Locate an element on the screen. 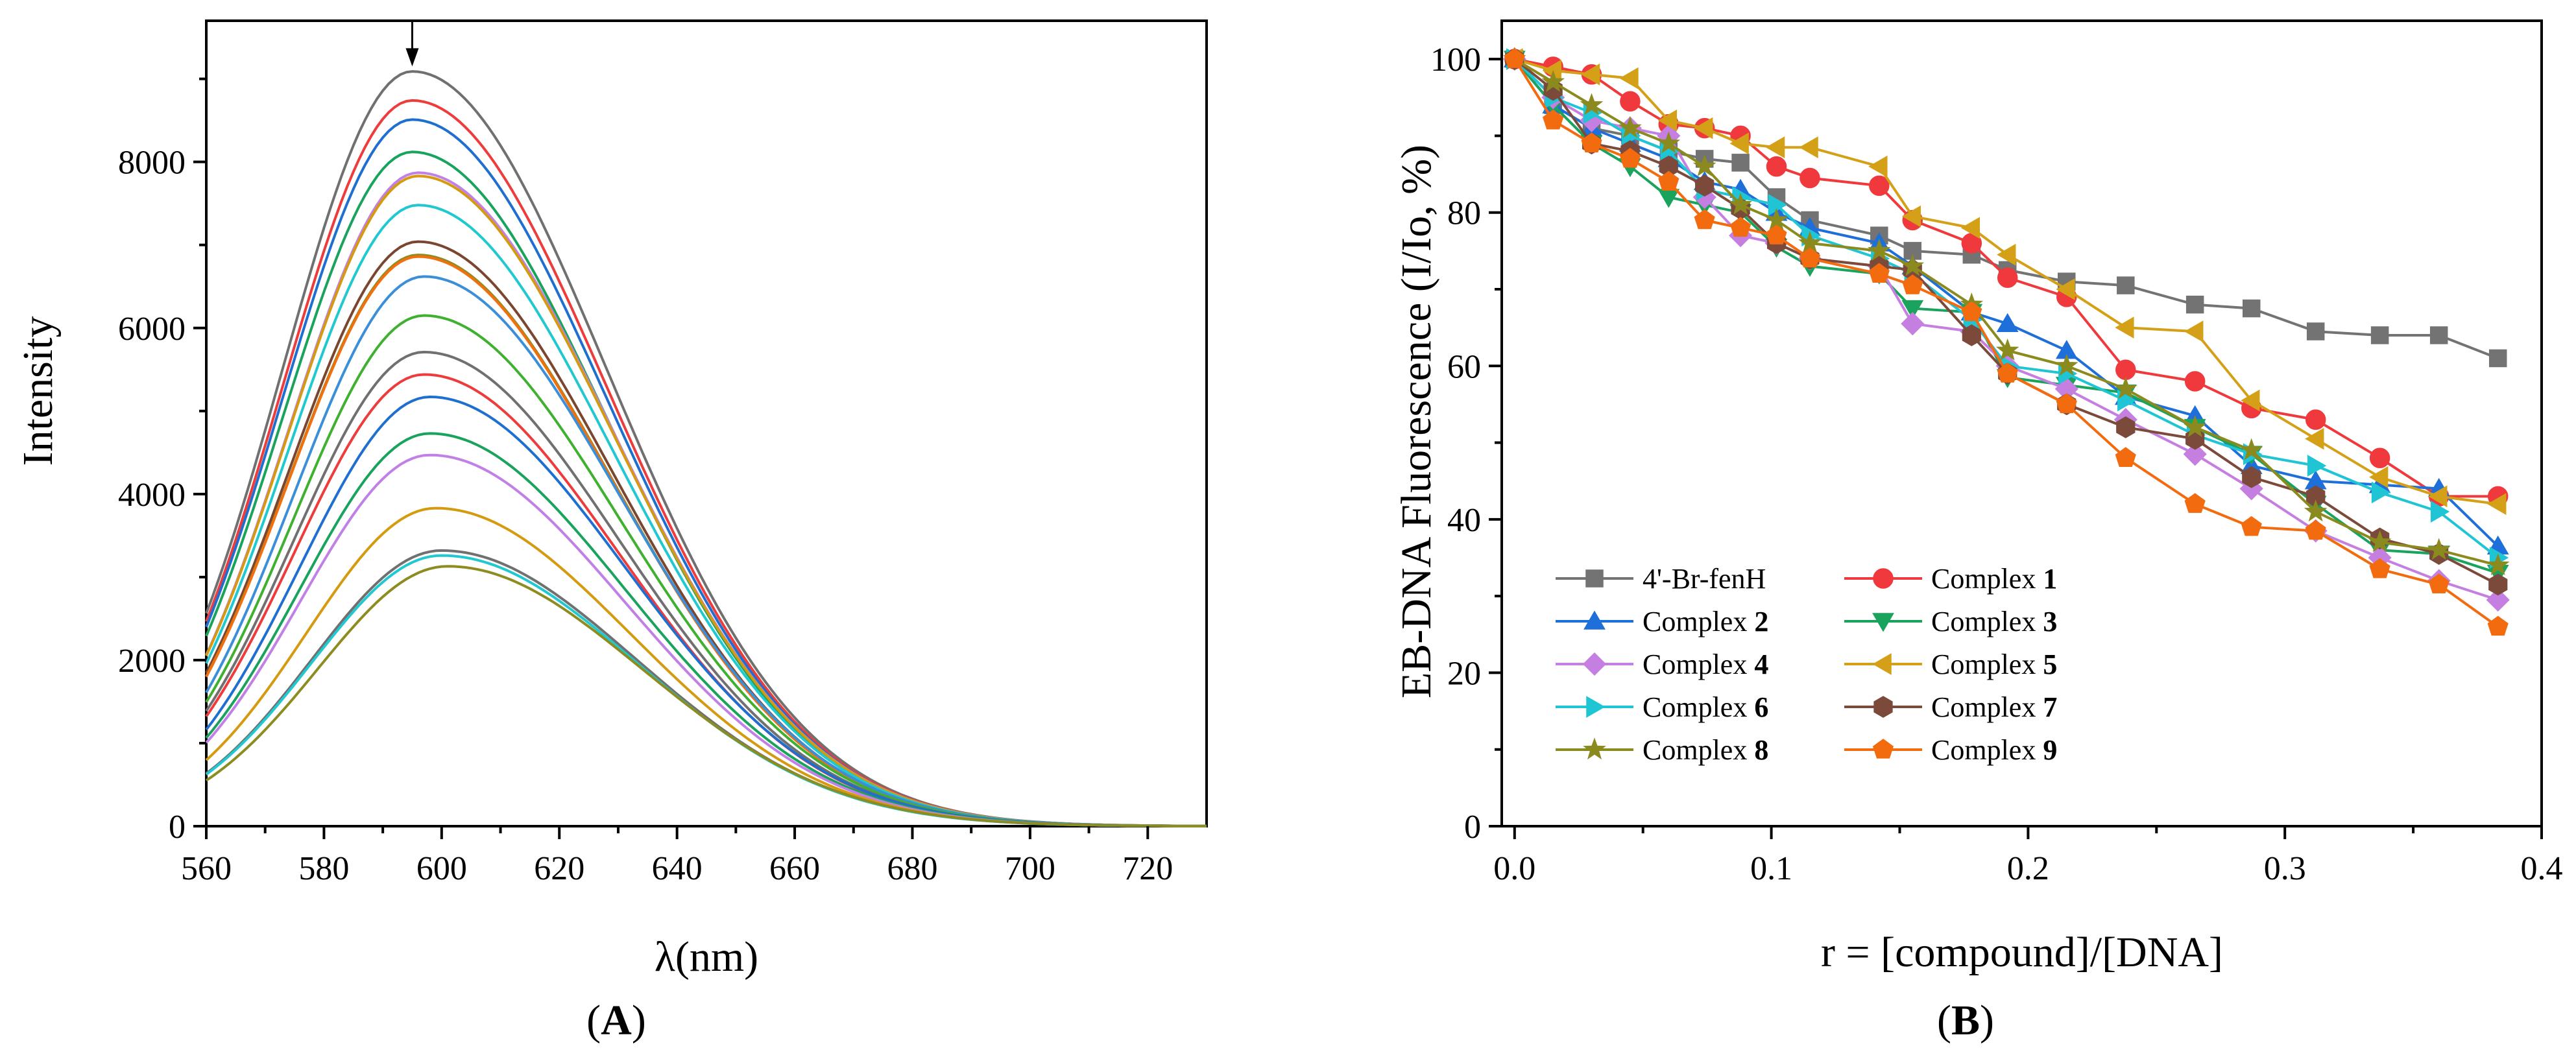 This screenshot has width=2576, height=1059. panel-b-x-axis-title: r = [compound]/[DNA] is located at coordinates (2022, 953).